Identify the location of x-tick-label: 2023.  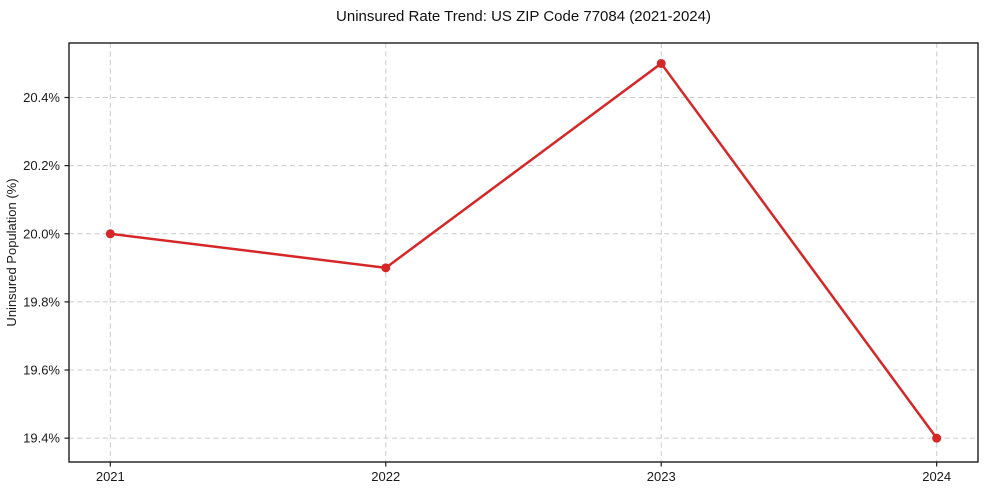
(661, 476).